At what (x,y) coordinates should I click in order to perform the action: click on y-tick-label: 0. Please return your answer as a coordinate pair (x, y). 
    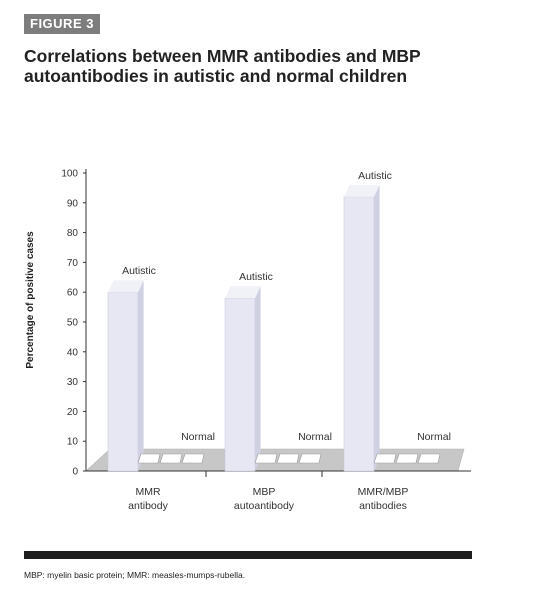
    Looking at the image, I should click on (75, 472).